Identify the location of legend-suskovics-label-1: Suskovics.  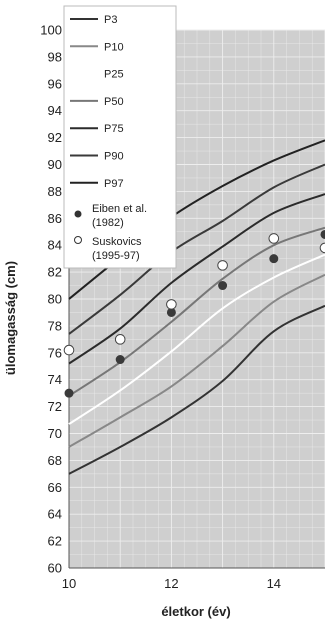
(117, 242).